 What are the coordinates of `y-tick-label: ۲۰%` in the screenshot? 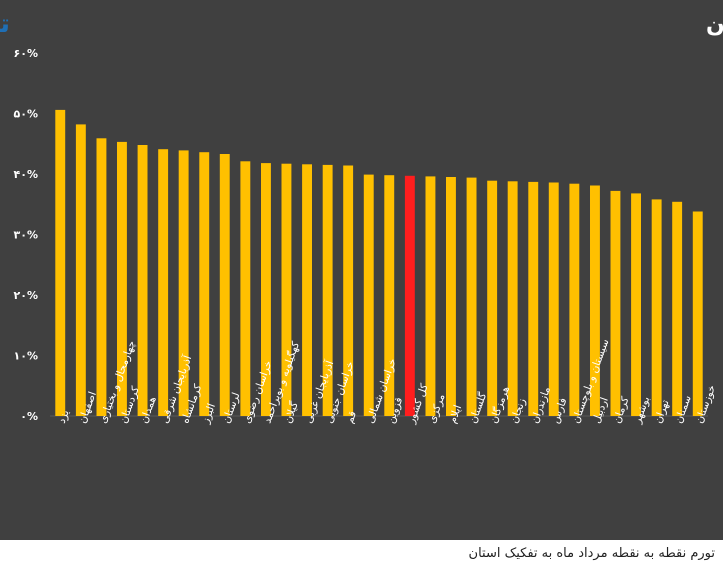 It's located at (26, 295).